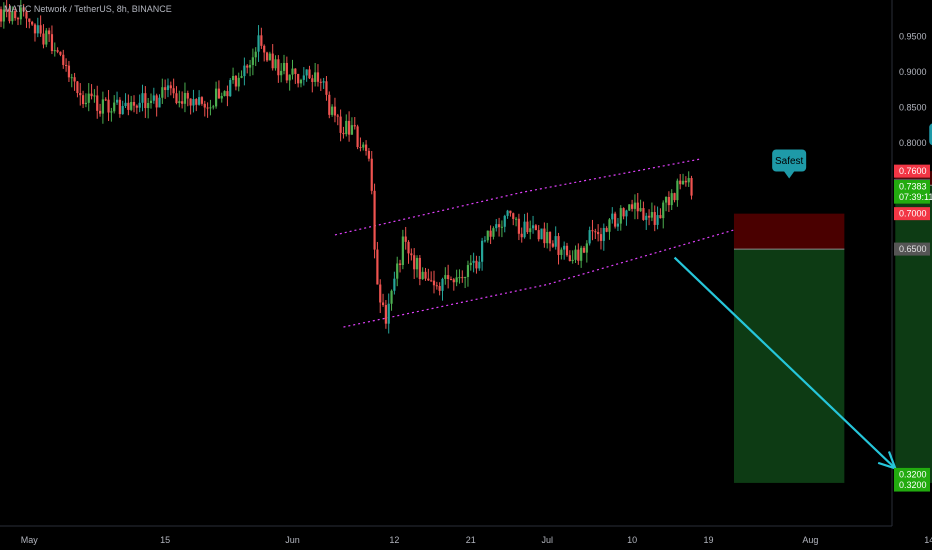 This screenshot has width=932, height=550. What do you see at coordinates (913, 107) in the screenshot?
I see `y-tick-label: 0.8500` at bounding box center [913, 107].